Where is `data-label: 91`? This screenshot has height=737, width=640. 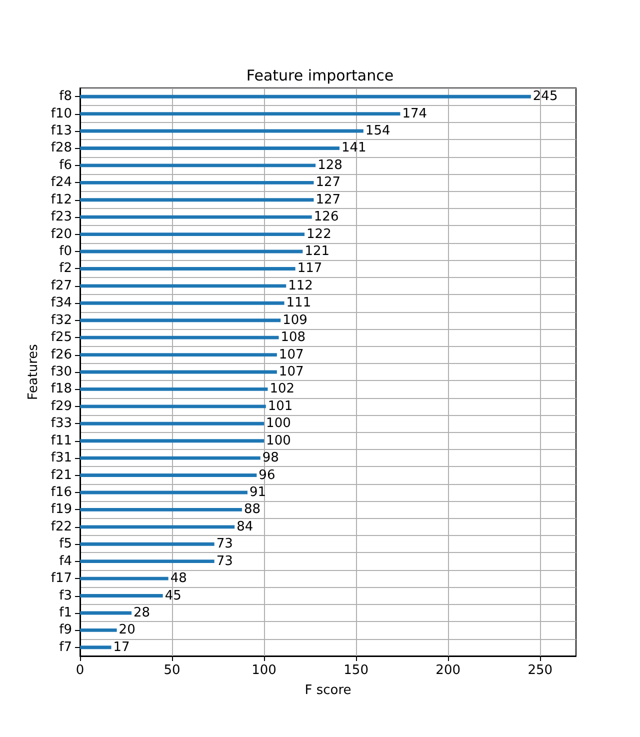
data-label: 91 is located at coordinates (257, 492).